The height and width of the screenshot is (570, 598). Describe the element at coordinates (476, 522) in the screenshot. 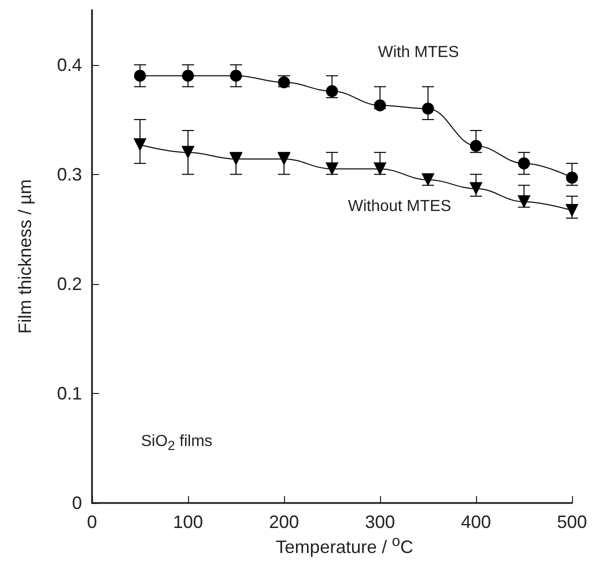

I see `x-tick-label: 400` at that location.